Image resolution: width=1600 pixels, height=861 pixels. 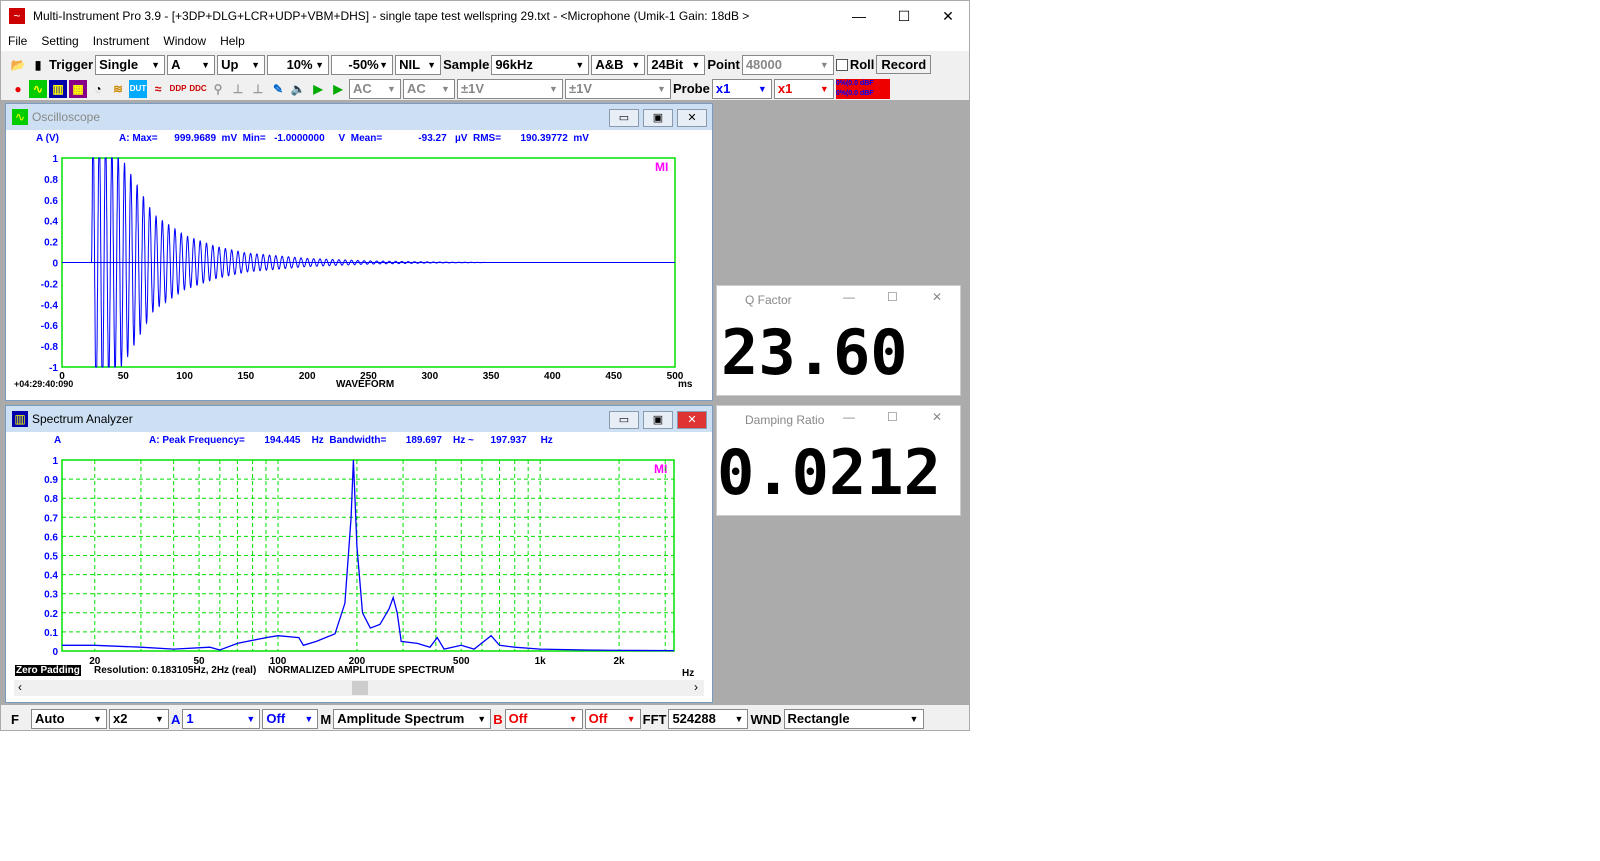 I want to click on spectrum-close-button: ✕, so click(x=692, y=420).